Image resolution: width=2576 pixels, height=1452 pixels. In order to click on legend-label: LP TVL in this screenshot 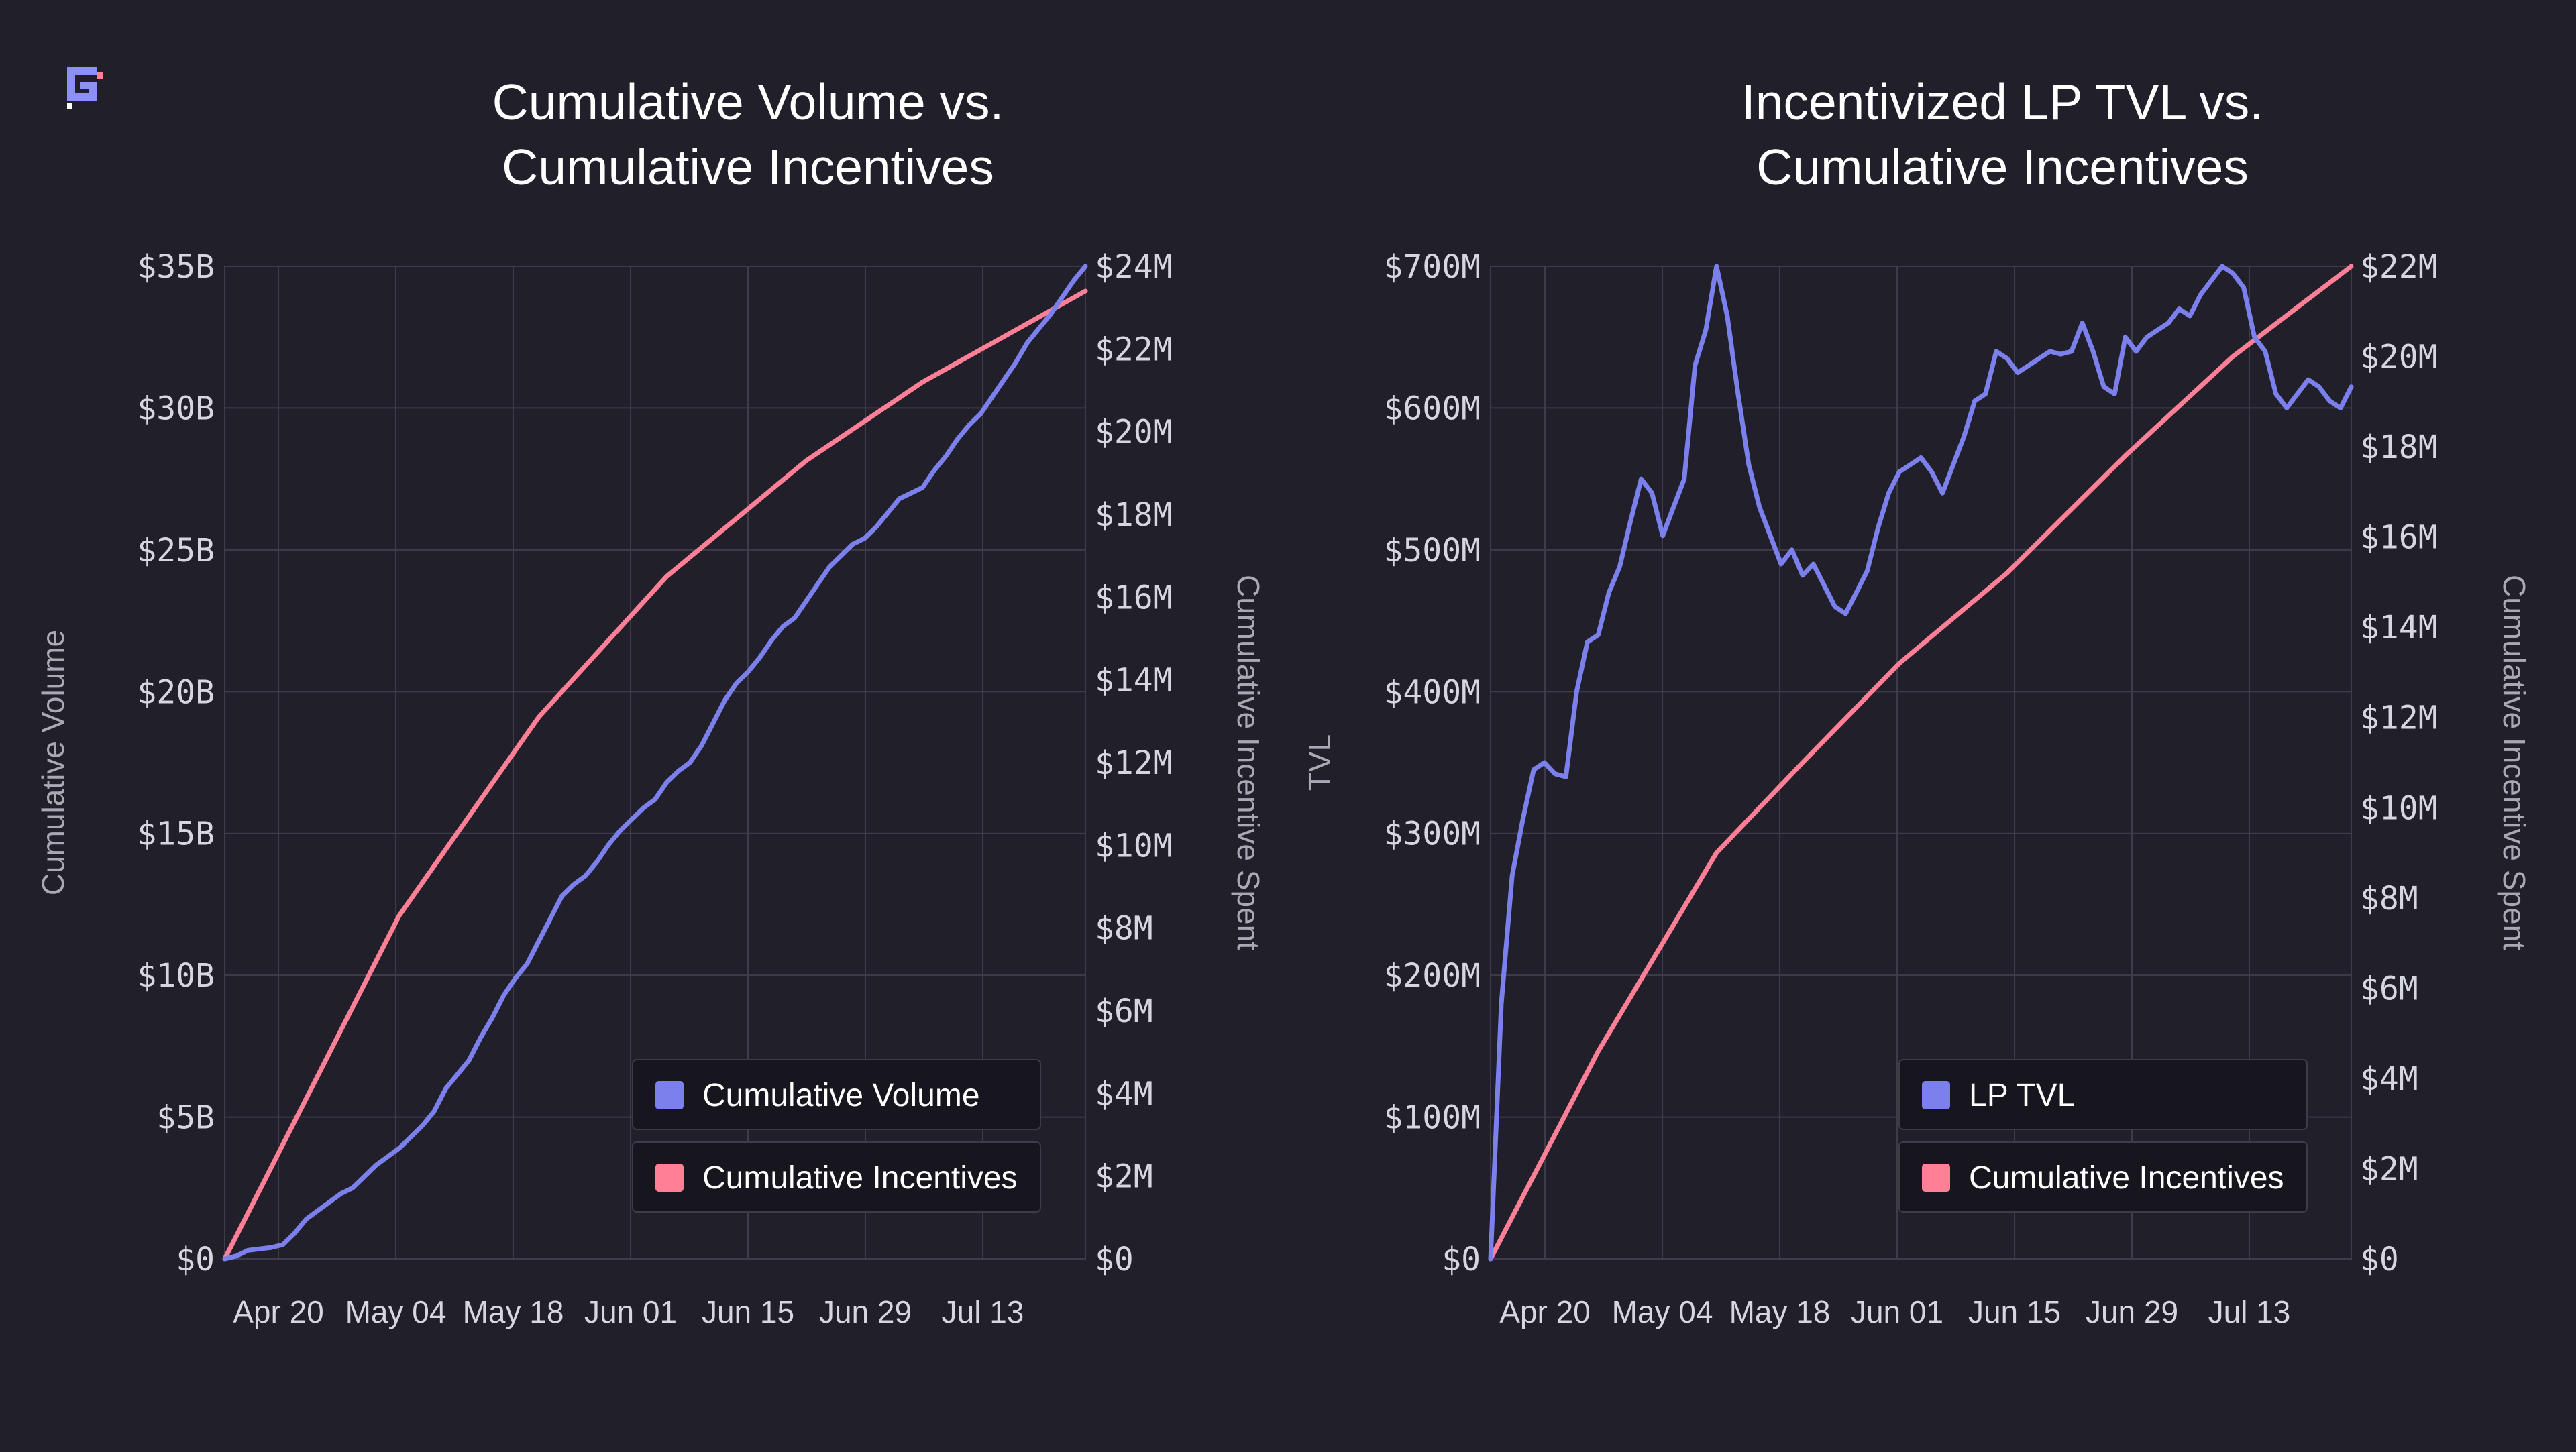, I will do `click(2022, 1095)`.